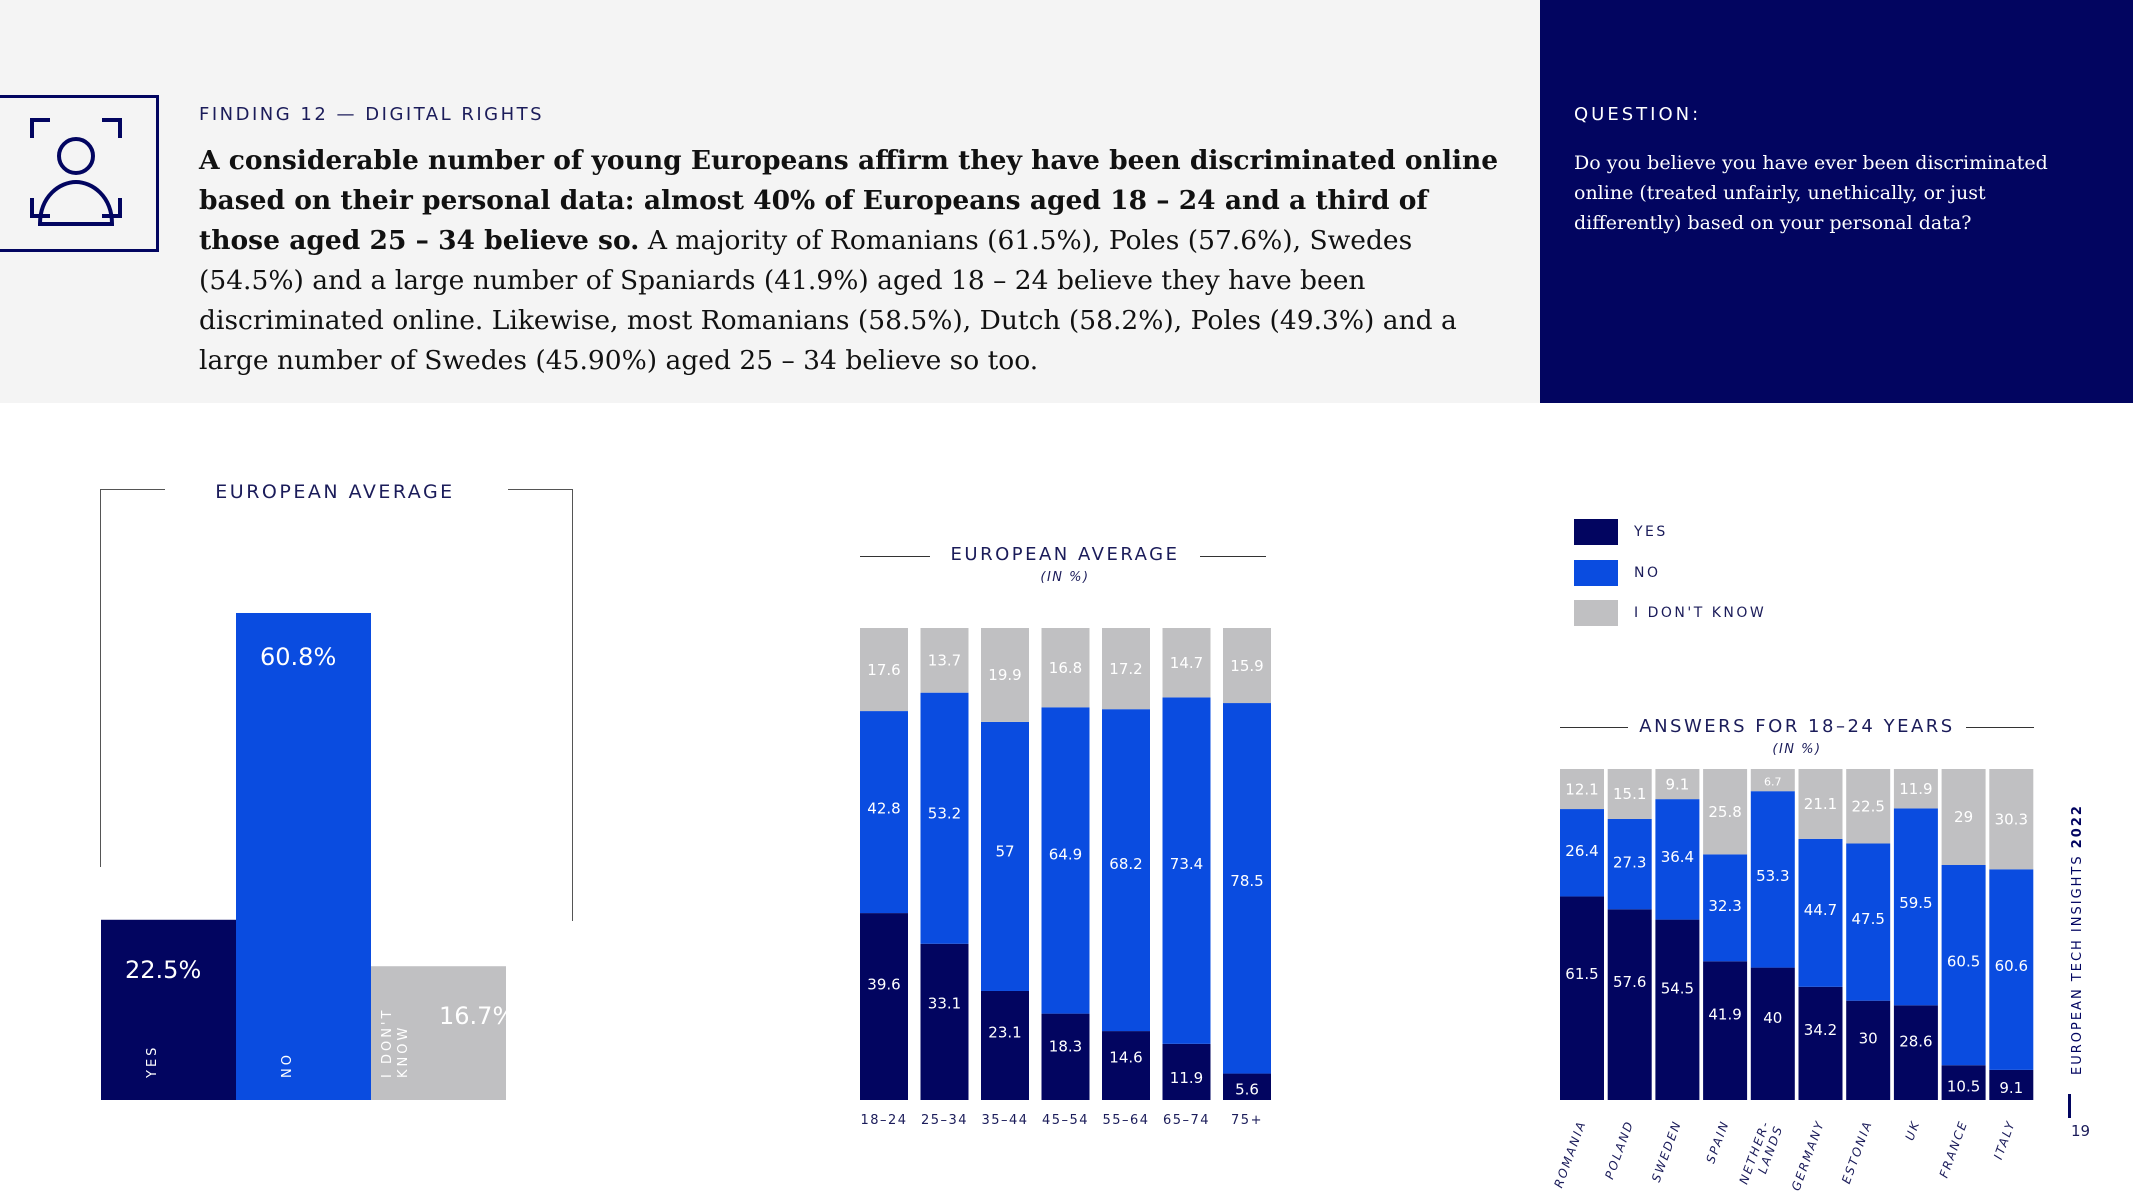  What do you see at coordinates (1004, 851) in the screenshot?
I see `chart2-value-label: 57` at bounding box center [1004, 851].